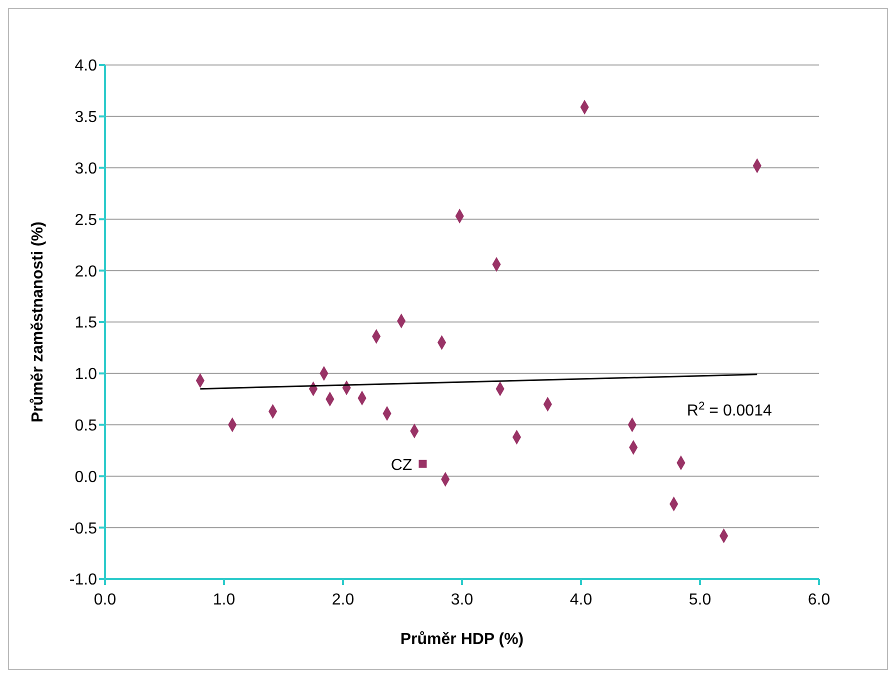 Image resolution: width=895 pixels, height=678 pixels. Describe the element at coordinates (343, 599) in the screenshot. I see `x-tick-label: 2.0` at that location.